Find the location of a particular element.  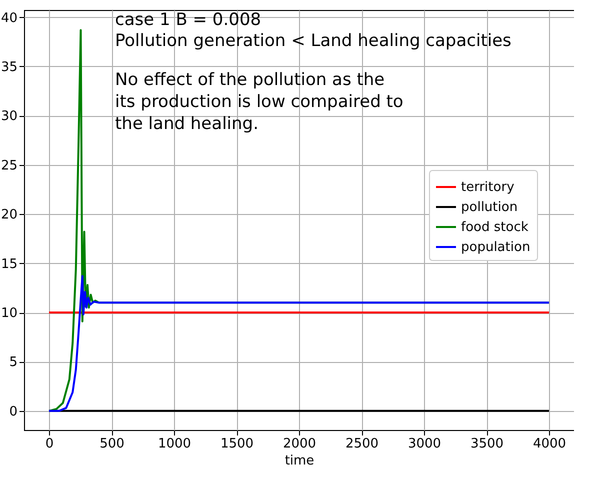

y-tick-label: 20 is located at coordinates (9, 215).